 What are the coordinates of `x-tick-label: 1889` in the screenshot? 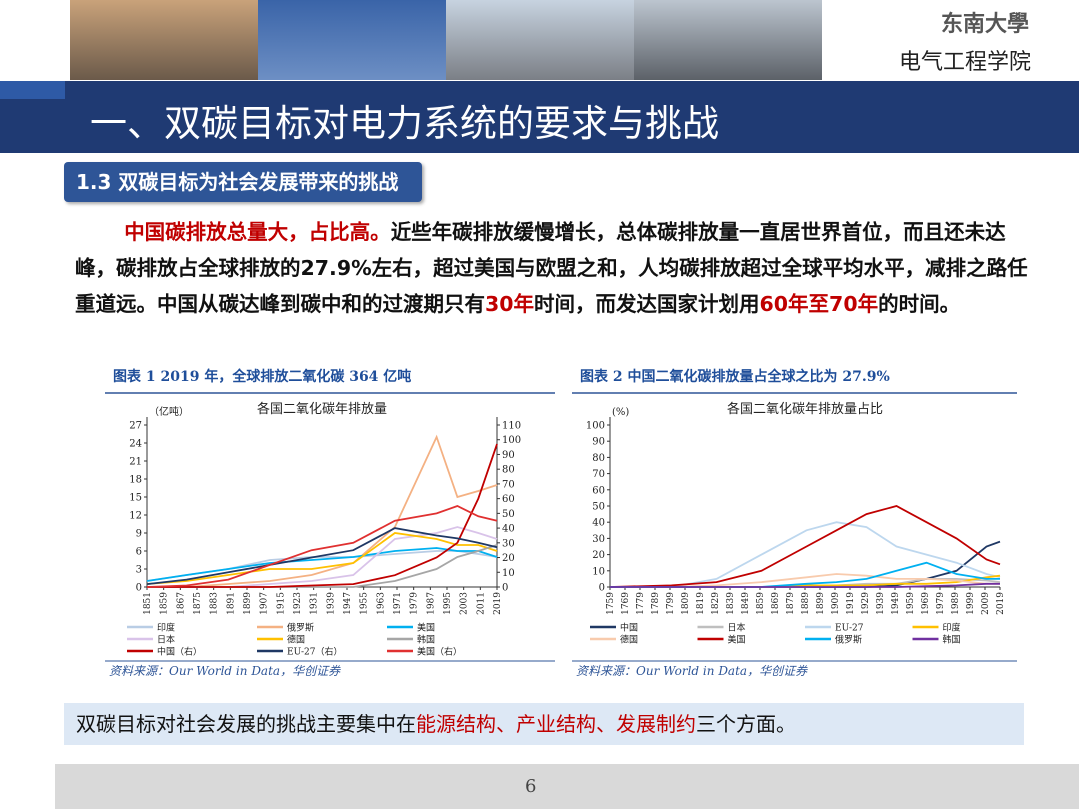 It's located at (806, 603).